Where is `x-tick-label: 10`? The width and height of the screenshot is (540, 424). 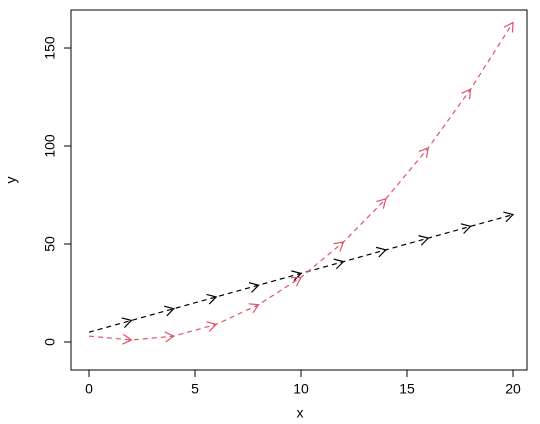 x-tick-label: 10 is located at coordinates (301, 389).